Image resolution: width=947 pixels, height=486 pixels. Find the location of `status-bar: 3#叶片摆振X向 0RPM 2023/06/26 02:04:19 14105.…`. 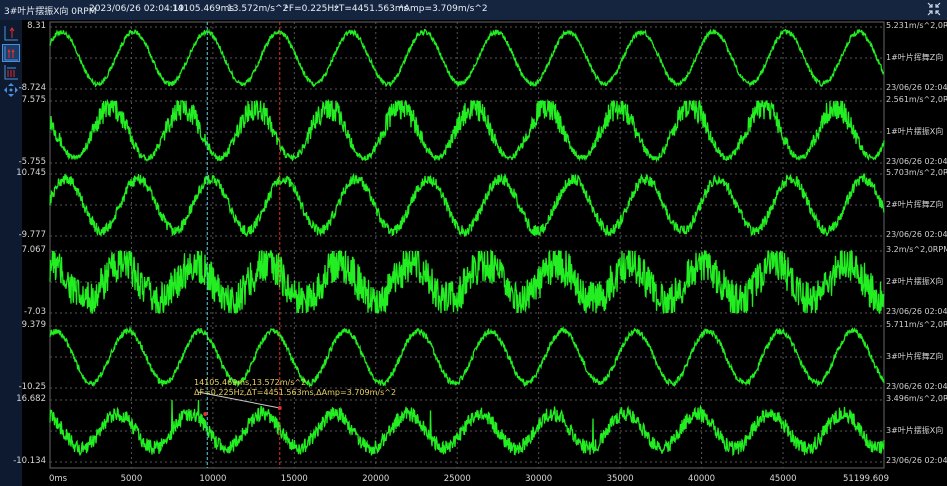

status-bar: 3#叶片摆振X向 0RPM 2023/06/26 02:04:19 14105.… is located at coordinates (473, 10).